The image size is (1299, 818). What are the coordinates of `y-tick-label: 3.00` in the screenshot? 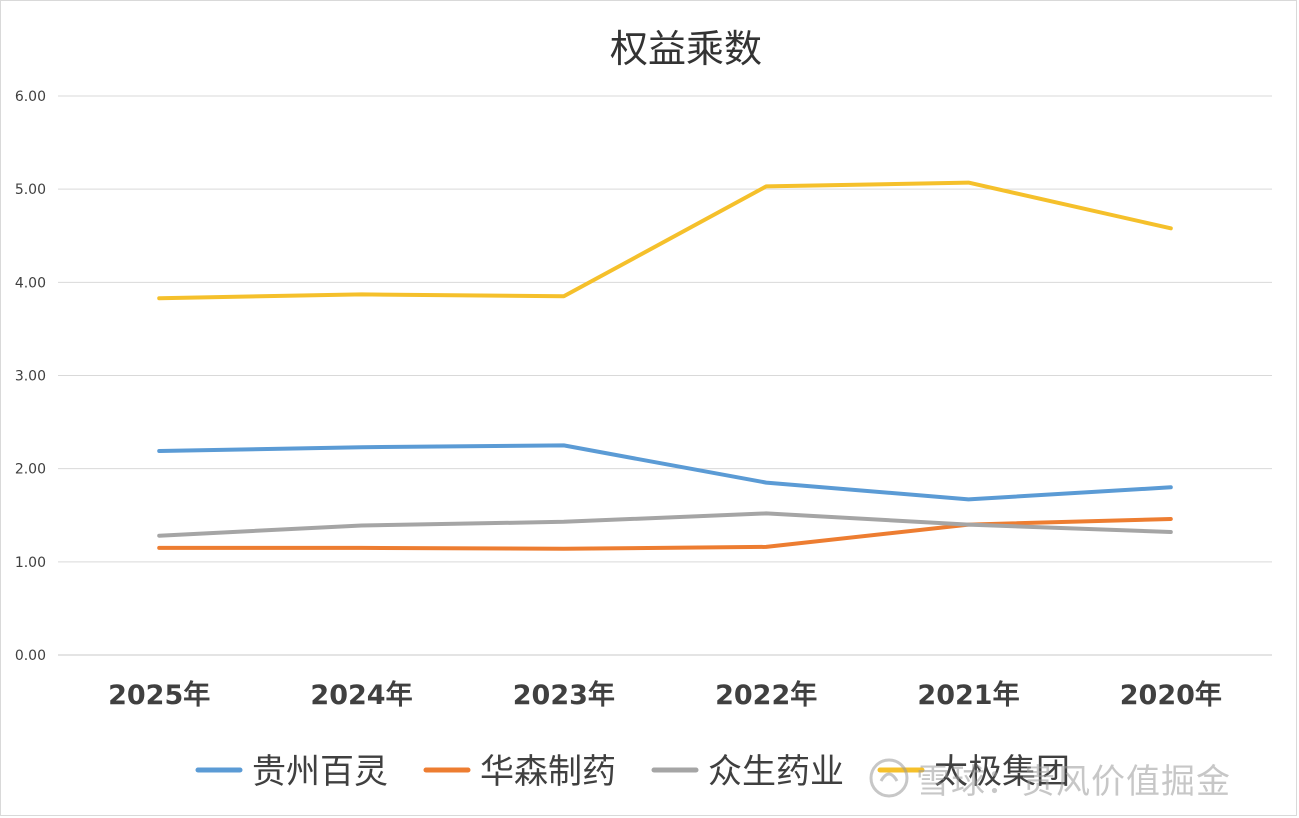 It's located at (30, 377).